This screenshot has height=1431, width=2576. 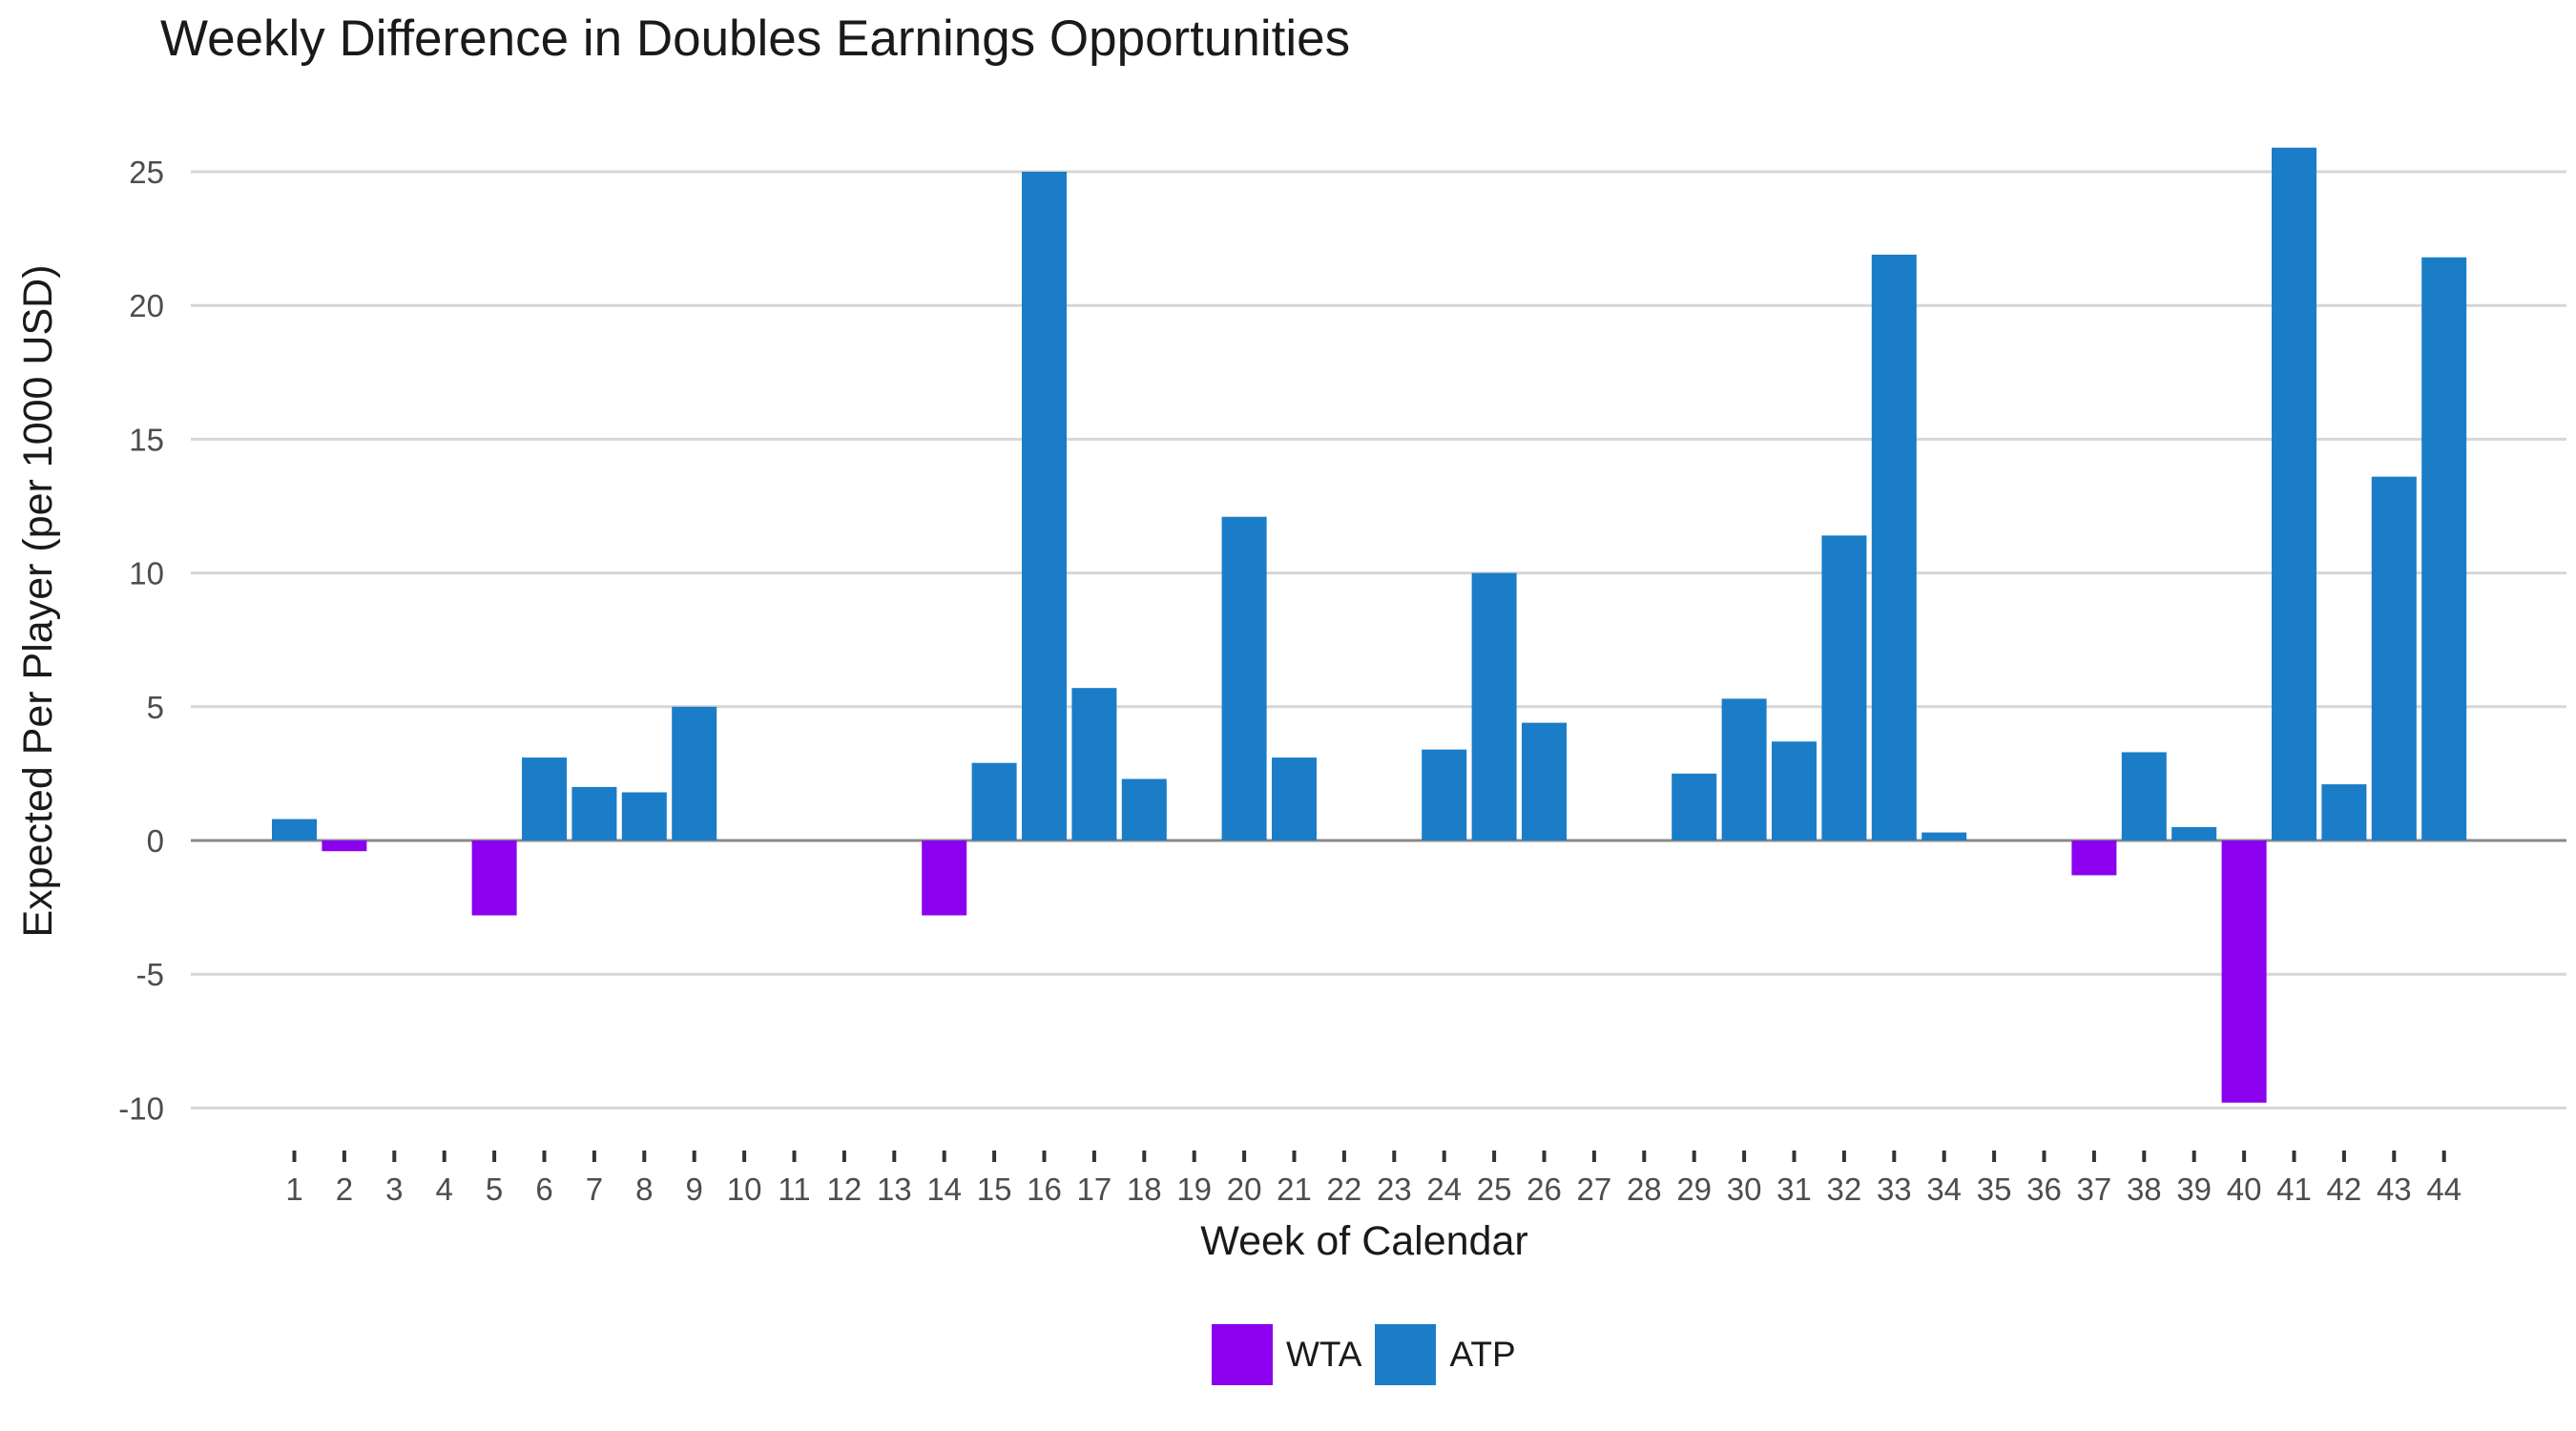 I want to click on legend: WTA ATP, so click(x=1370, y=1354).